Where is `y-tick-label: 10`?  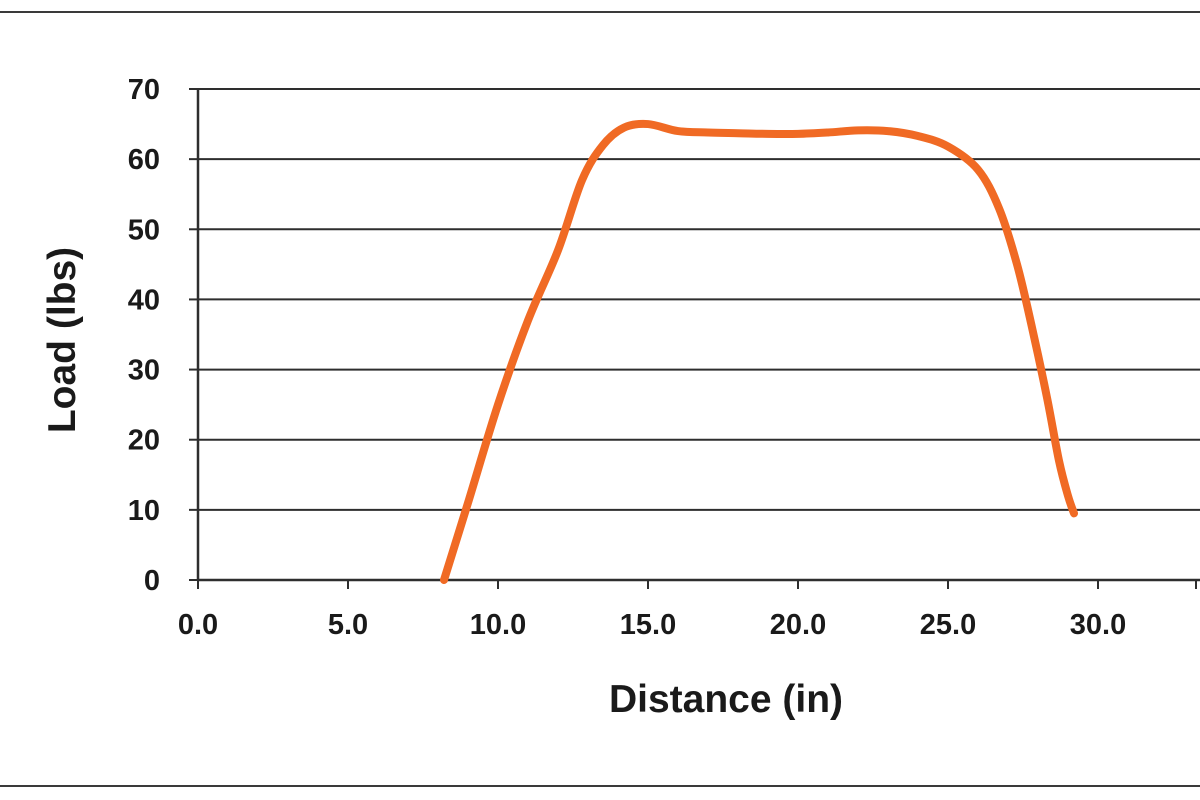 y-tick-label: 10 is located at coordinates (144, 511).